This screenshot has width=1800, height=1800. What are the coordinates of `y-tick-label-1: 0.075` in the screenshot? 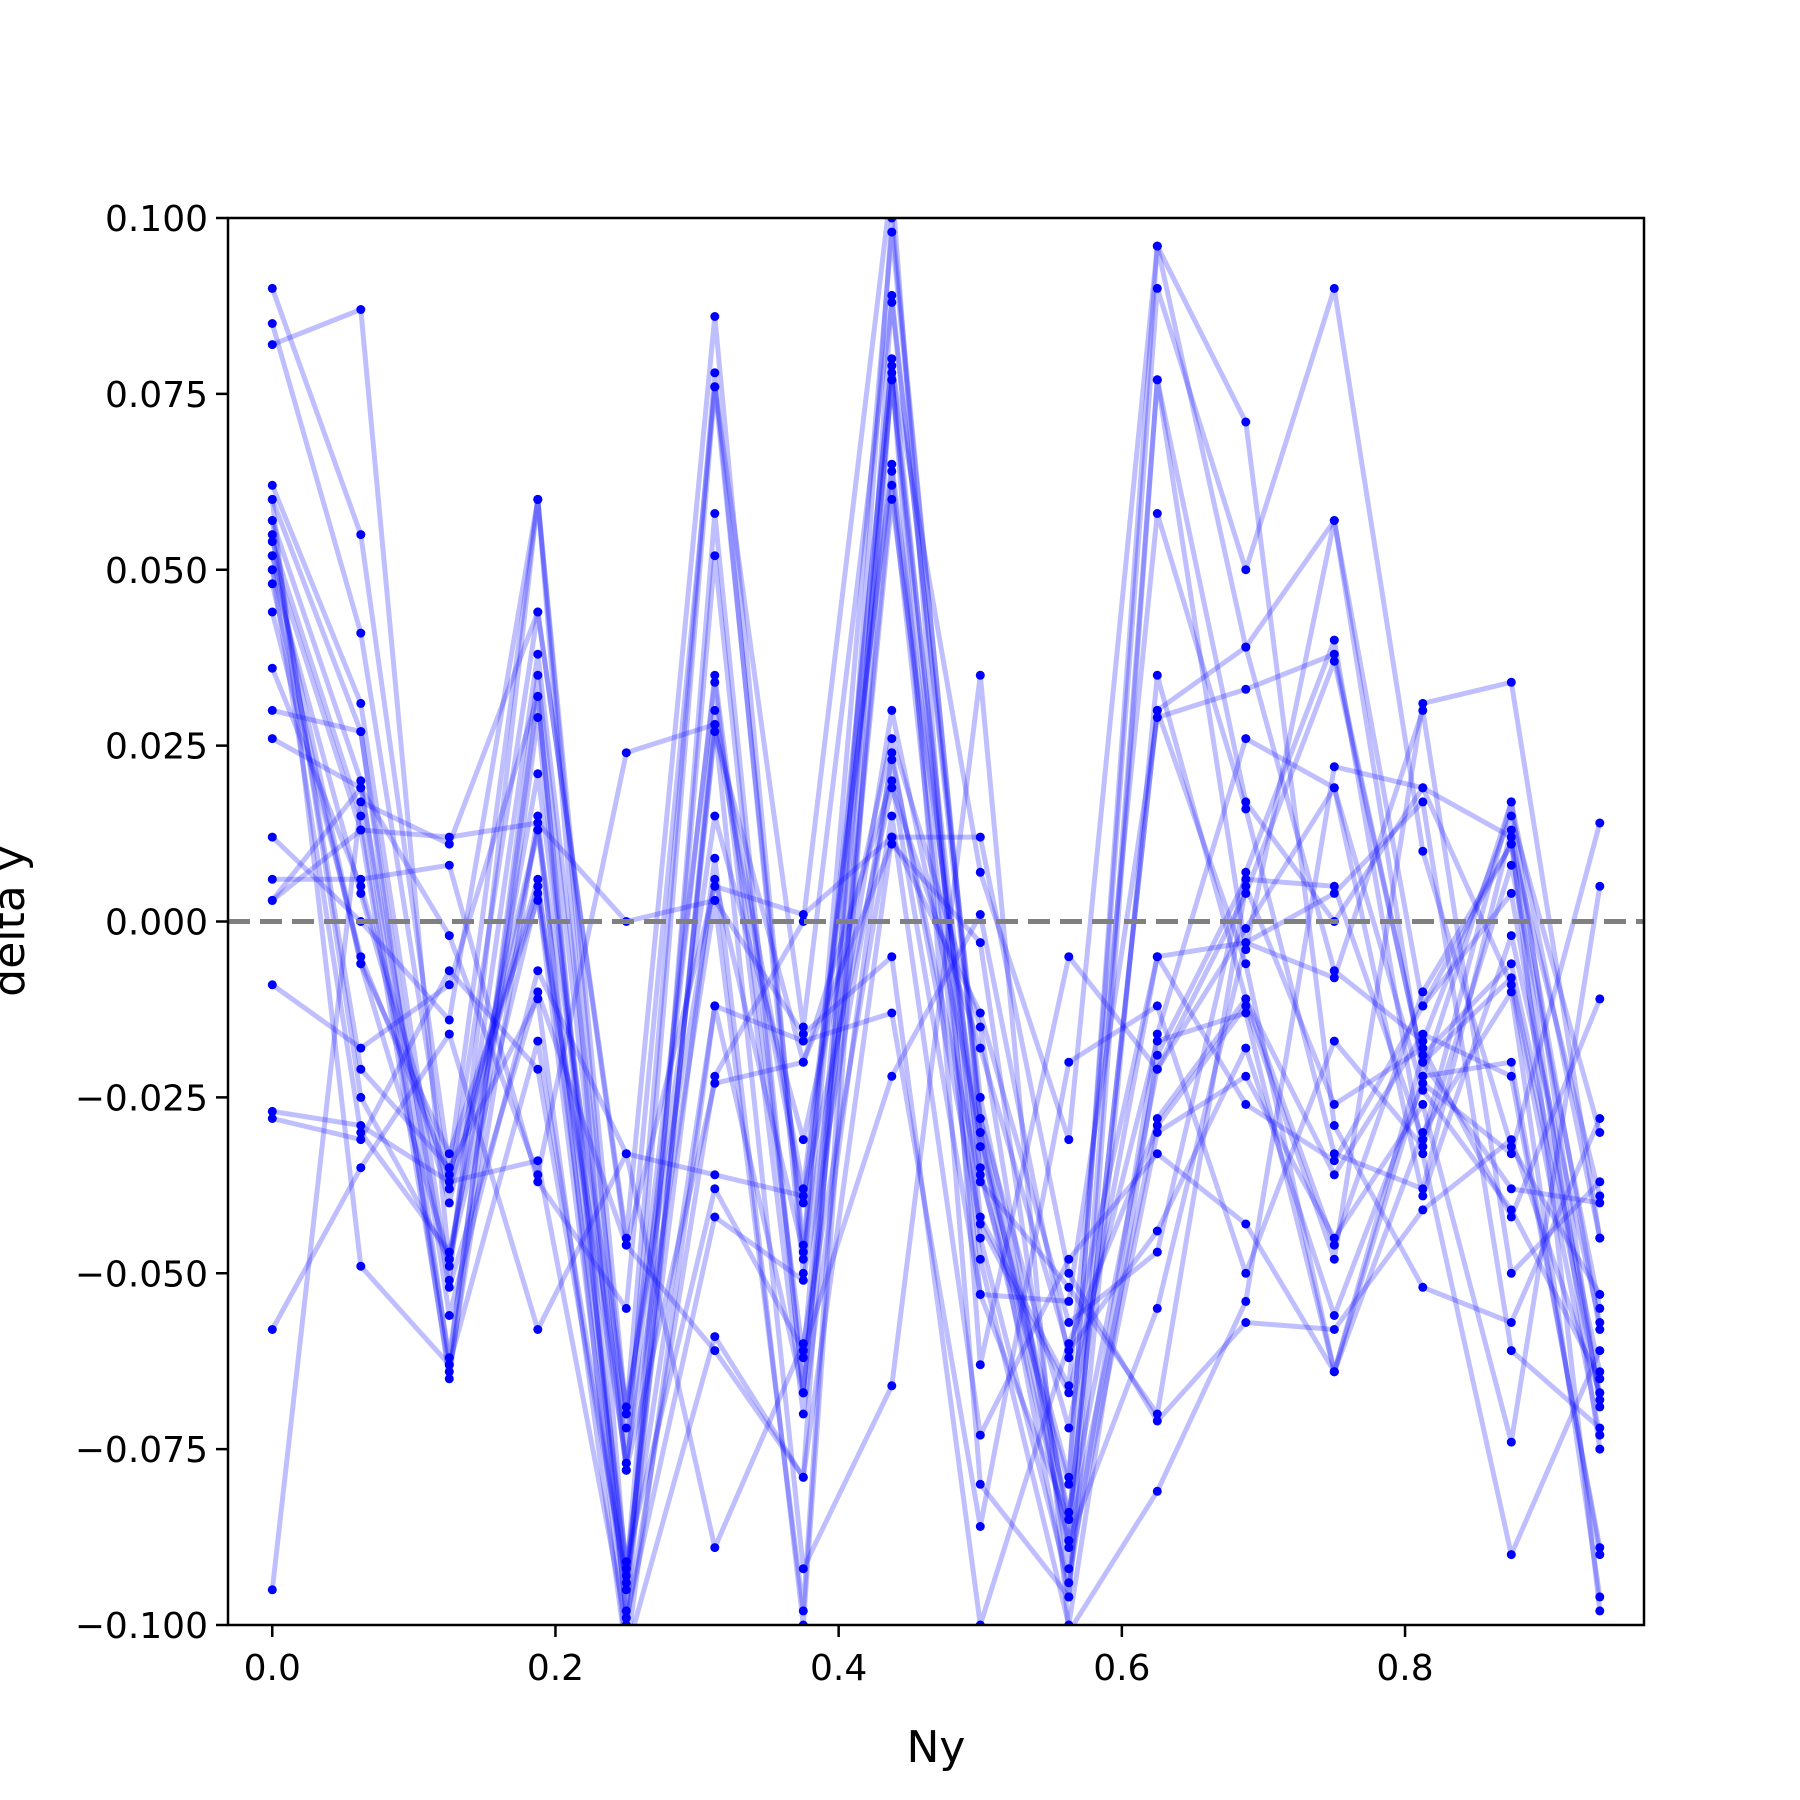 It's located at (156, 395).